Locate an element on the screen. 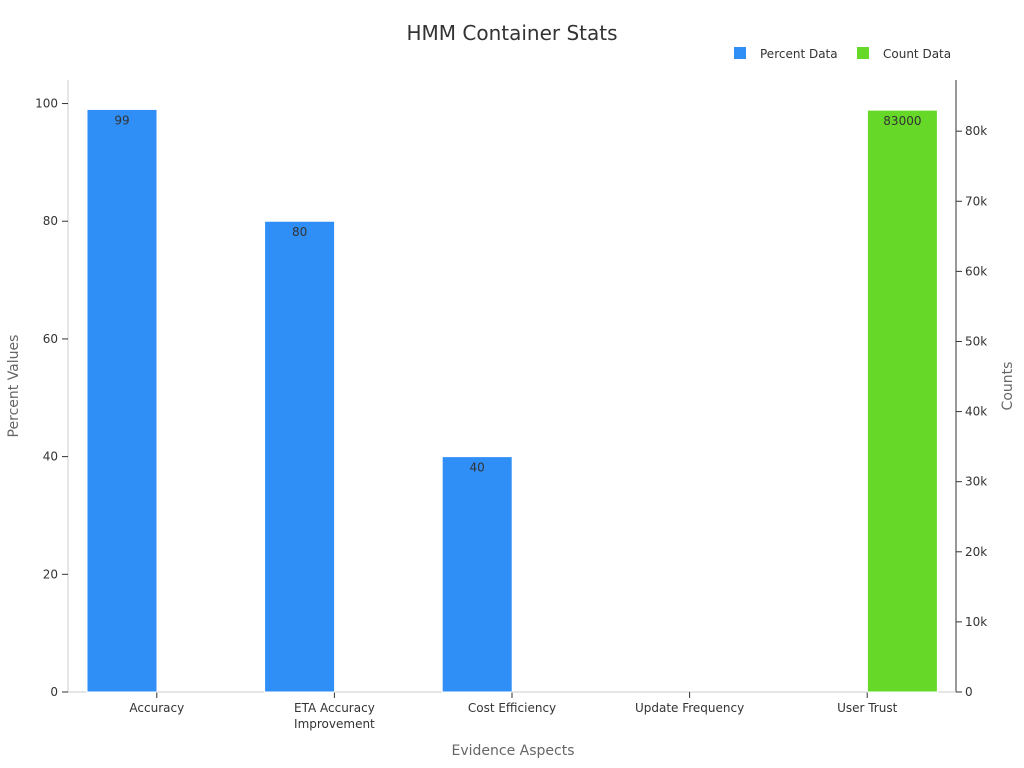 This screenshot has width=1024, height=768. x-tick-label: Accuracy is located at coordinates (156, 708).